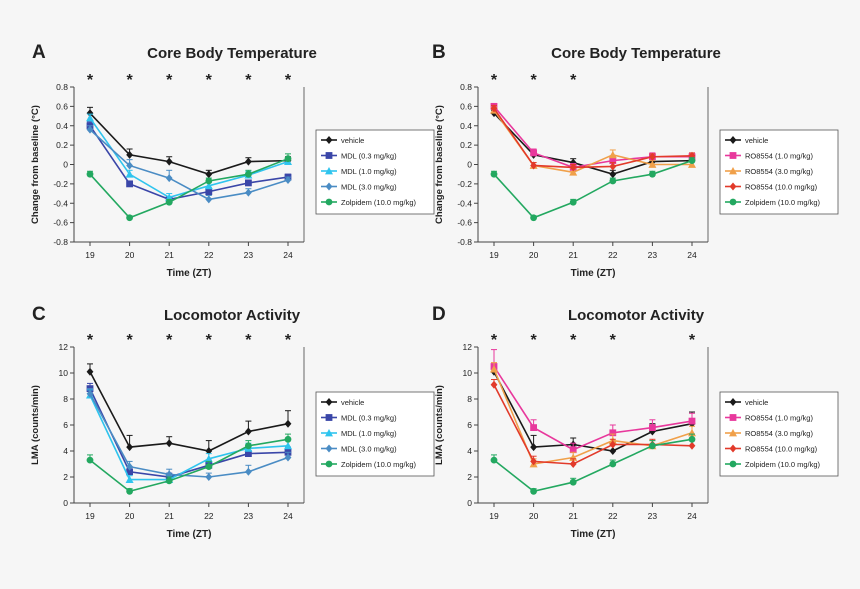 The height and width of the screenshot is (589, 860). What do you see at coordinates (62, 106) in the screenshot?
I see `y-tick-label: 0.6` at bounding box center [62, 106].